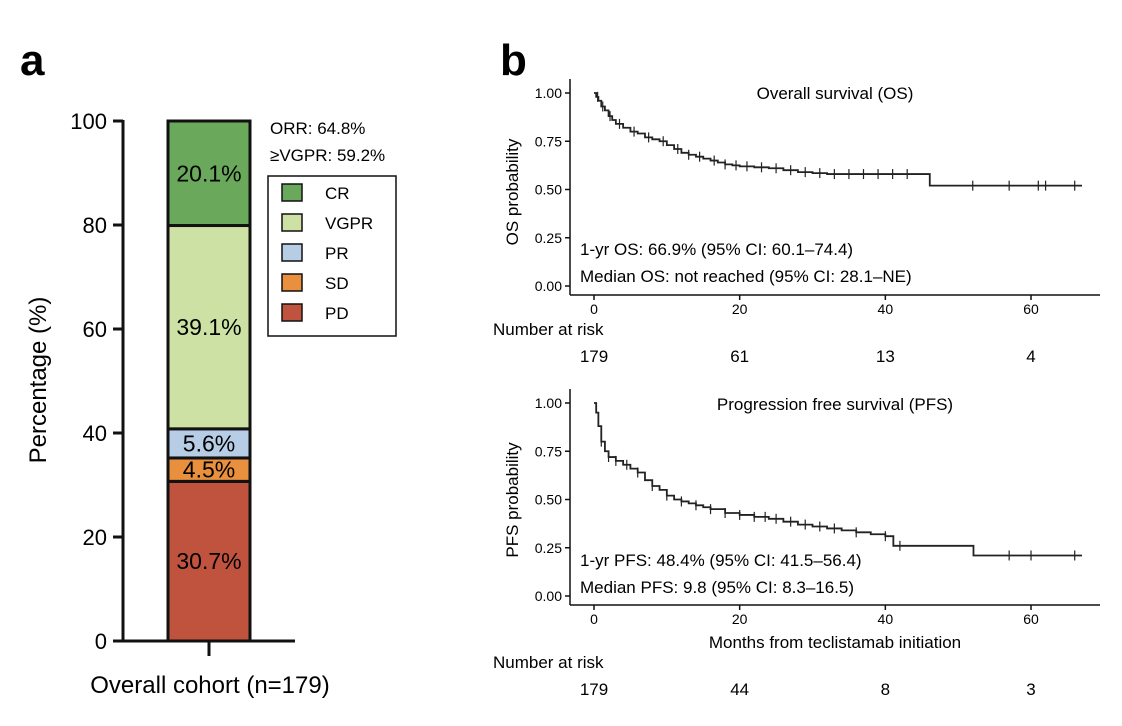  I want to click on pfs-risk-table: 179 44 8 3, so click(808, 689).